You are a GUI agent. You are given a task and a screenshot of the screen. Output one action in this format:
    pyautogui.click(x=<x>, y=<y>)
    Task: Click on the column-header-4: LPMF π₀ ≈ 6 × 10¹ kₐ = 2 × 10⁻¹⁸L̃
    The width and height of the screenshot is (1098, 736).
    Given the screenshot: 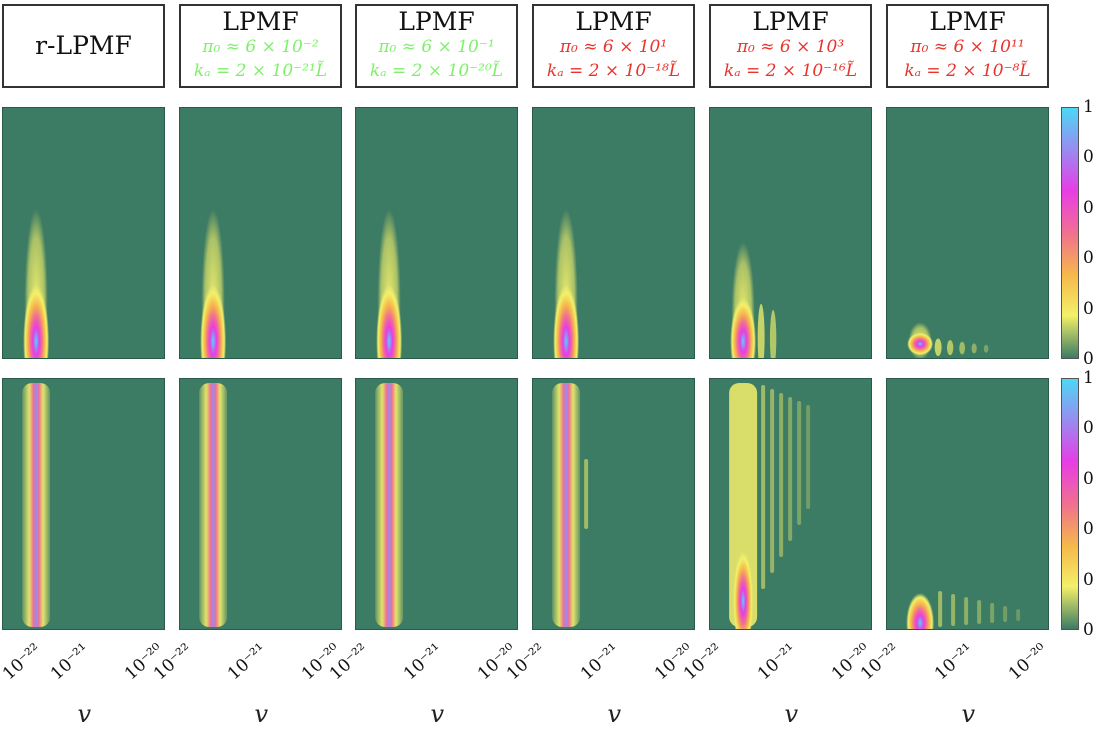 What is the action you would take?
    pyautogui.click(x=613, y=46)
    